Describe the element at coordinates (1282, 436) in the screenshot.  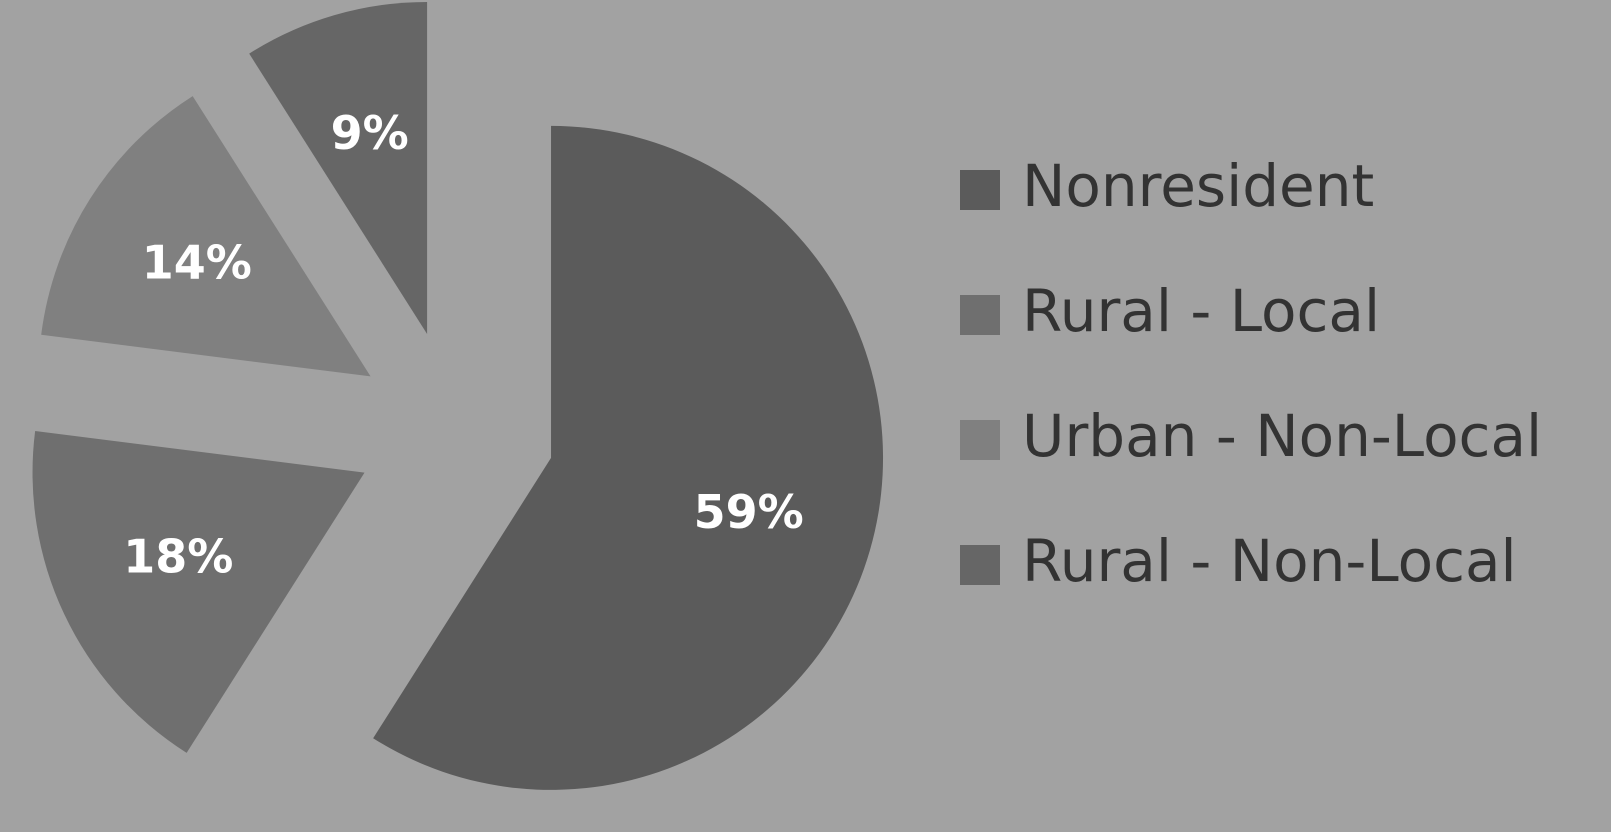
I see `legend-label: Urban - Non-Local` at that location.